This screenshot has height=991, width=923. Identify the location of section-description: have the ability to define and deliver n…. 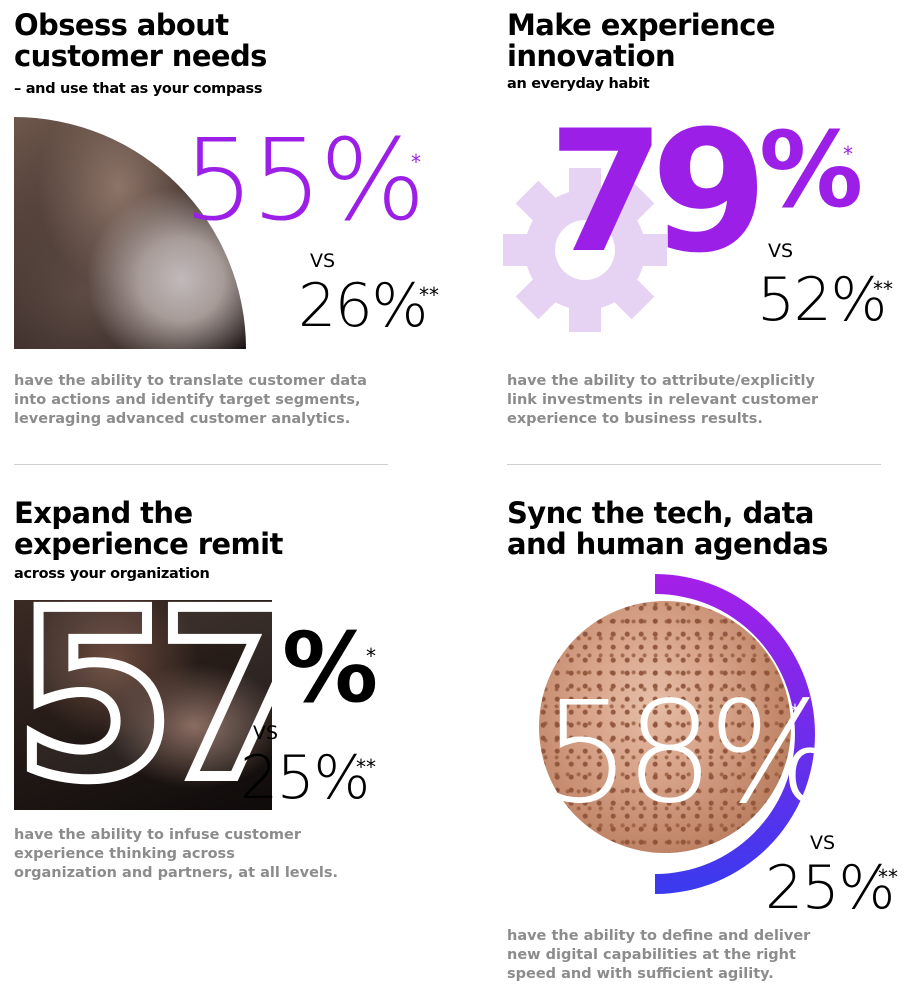
(659, 955).